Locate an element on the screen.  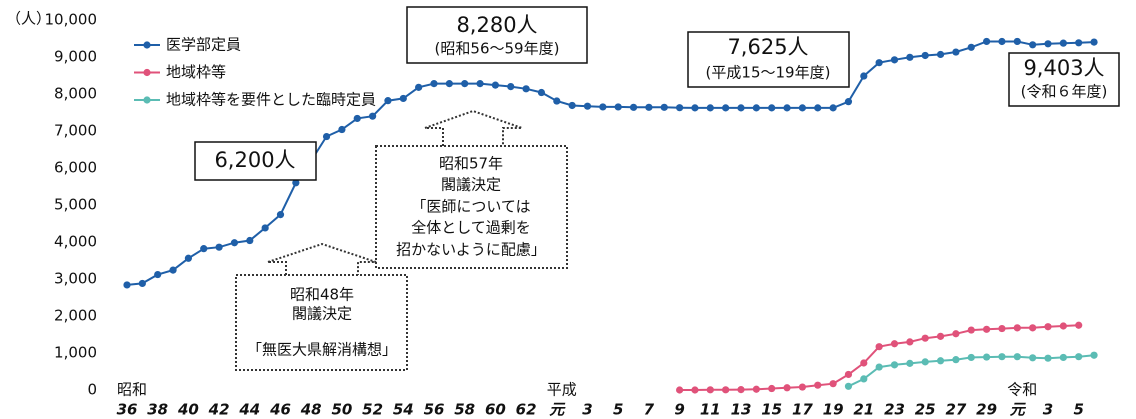
callout-text: 7,625人 is located at coordinates (767, 47).